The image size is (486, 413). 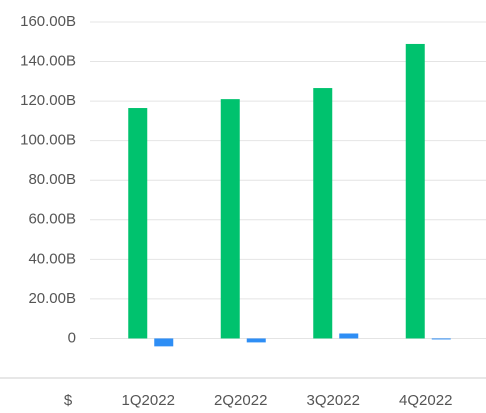 I want to click on y-tick-label: 60.00B, so click(x=52, y=219).